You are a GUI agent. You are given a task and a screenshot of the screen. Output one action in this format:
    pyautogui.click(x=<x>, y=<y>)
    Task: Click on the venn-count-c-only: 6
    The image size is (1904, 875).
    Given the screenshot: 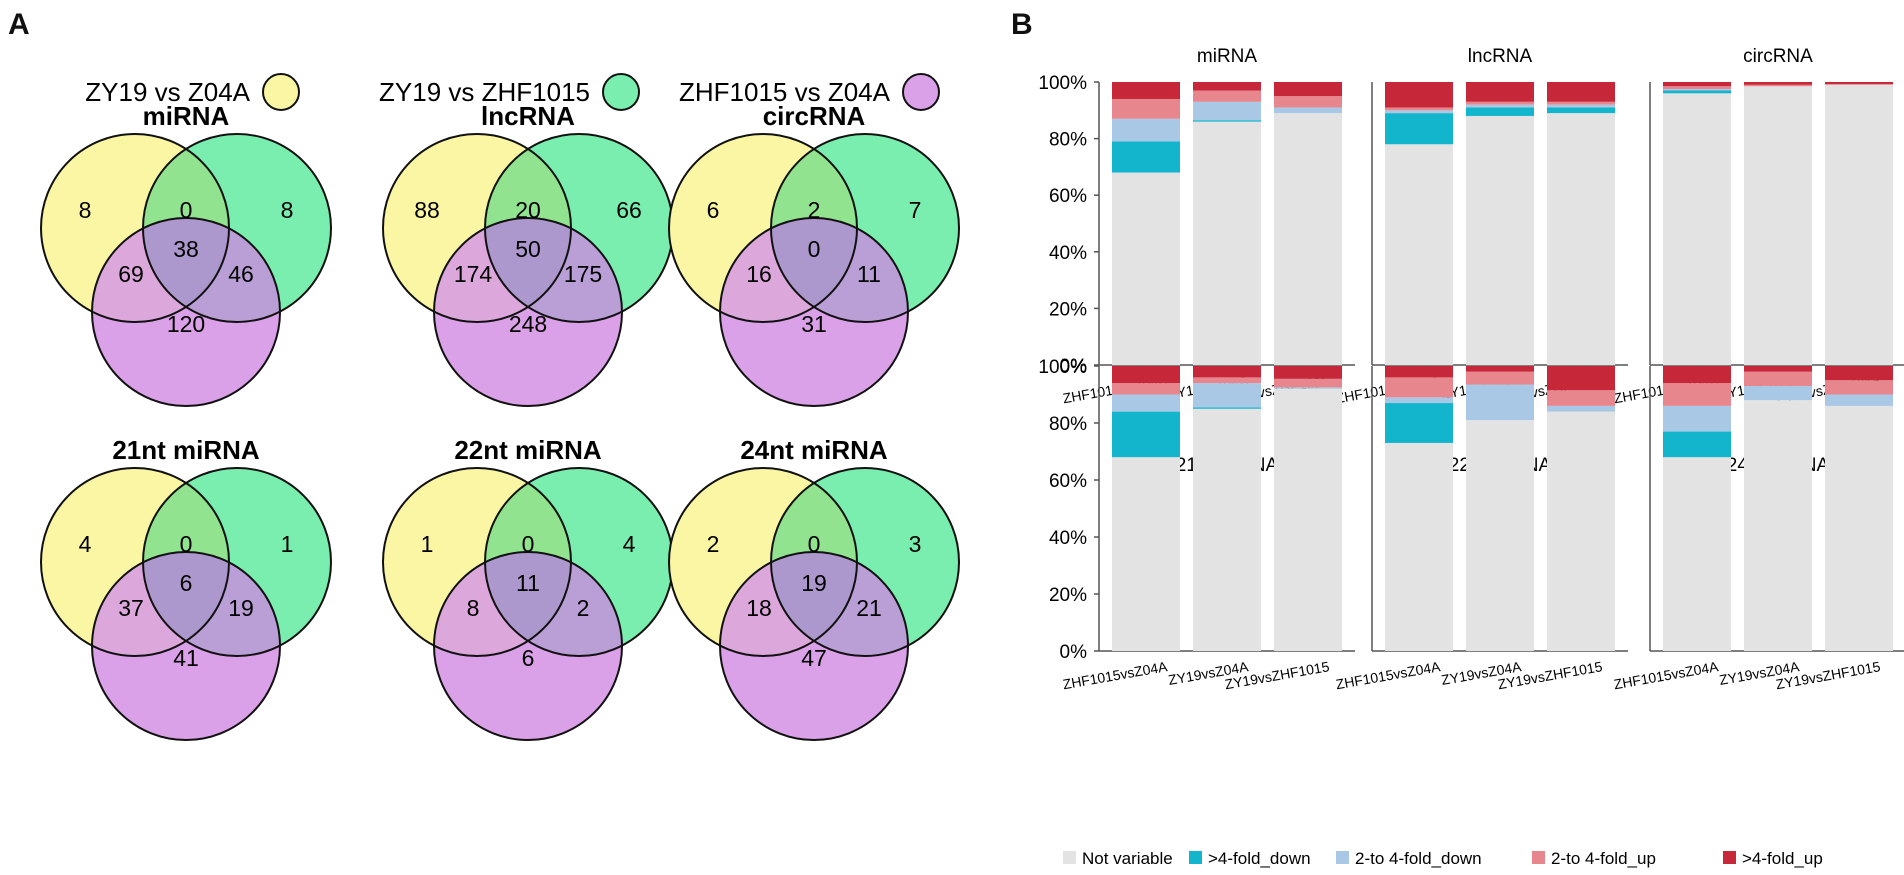 What is the action you would take?
    pyautogui.click(x=528, y=658)
    